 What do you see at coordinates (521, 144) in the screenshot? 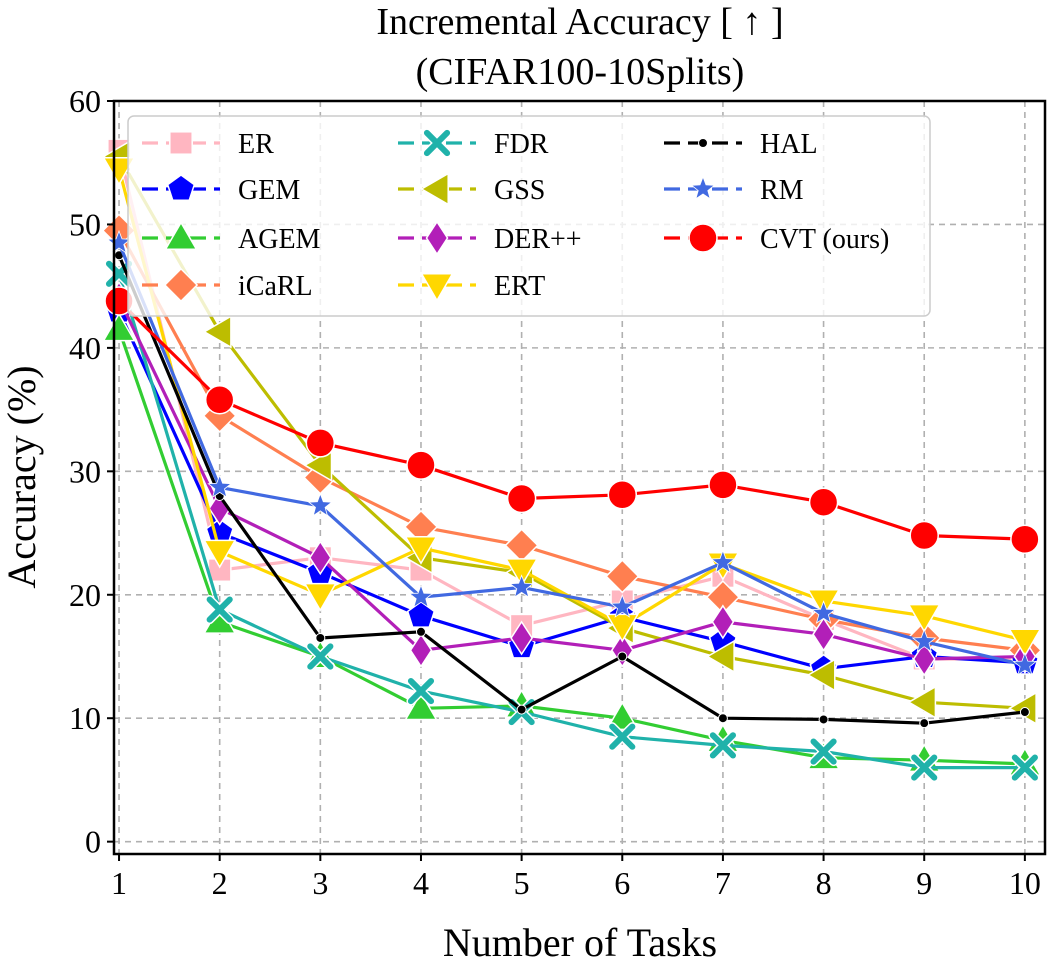
I see `legend-label: FDR` at bounding box center [521, 144].